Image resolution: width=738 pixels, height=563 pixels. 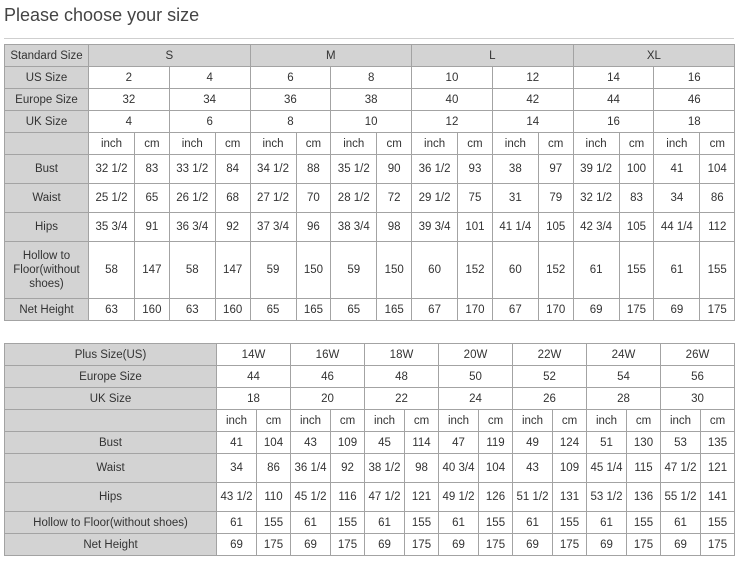 I want to click on size-cell: 49 1/2, so click(x=458, y=497).